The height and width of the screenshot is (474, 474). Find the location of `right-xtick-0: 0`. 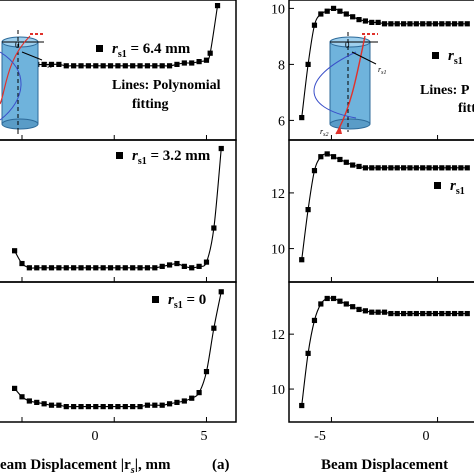

right-xtick-0: 0 is located at coordinates (426, 436).